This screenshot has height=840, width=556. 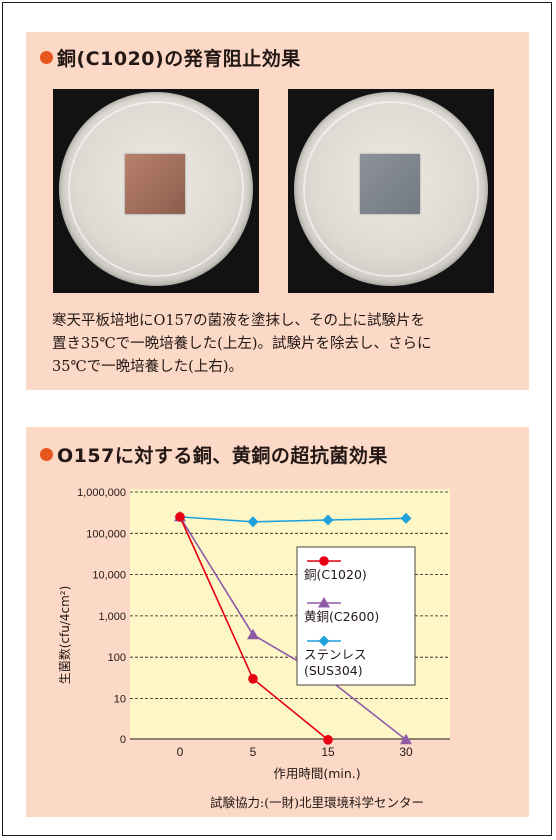 I want to click on section2-title-text: O157に対する銅、黄銅の超抗菌効果, so click(x=222, y=456).